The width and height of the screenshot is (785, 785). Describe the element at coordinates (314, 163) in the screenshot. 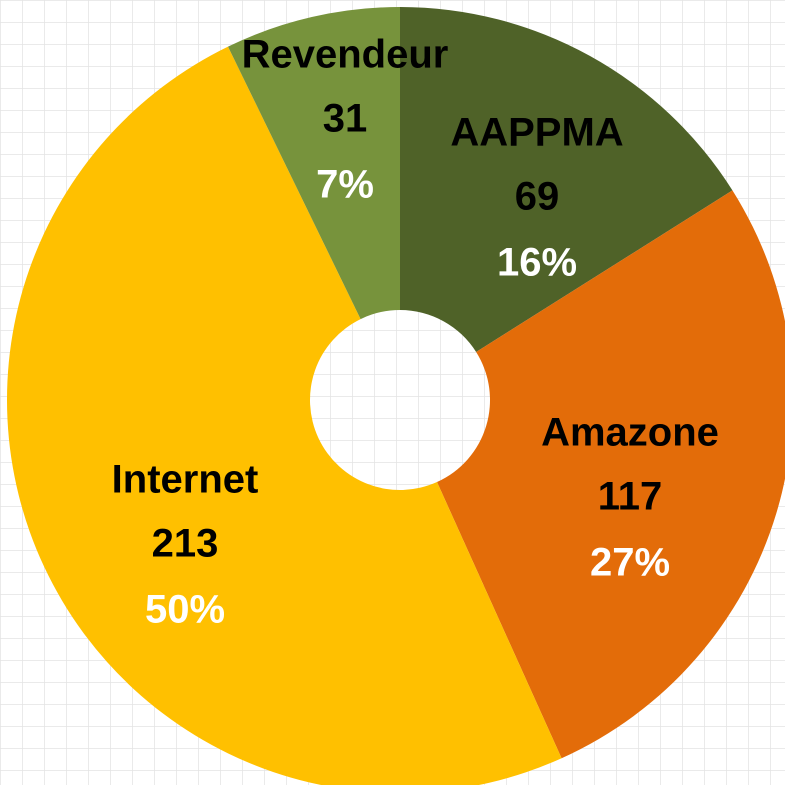

I see `slice` at that location.